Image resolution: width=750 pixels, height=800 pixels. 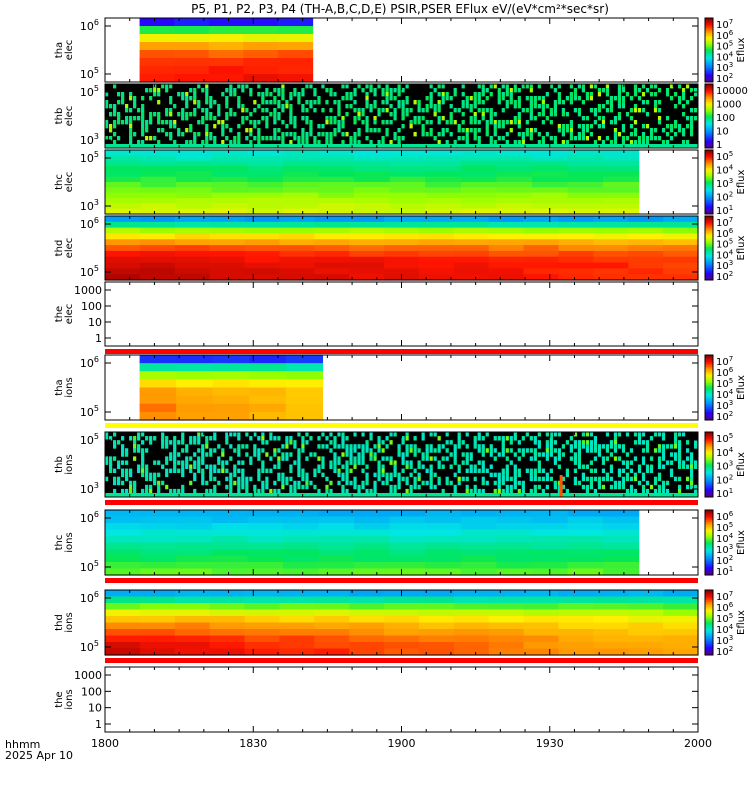 What do you see at coordinates (401, 314) in the screenshot?
I see `panel-frame` at bounding box center [401, 314].